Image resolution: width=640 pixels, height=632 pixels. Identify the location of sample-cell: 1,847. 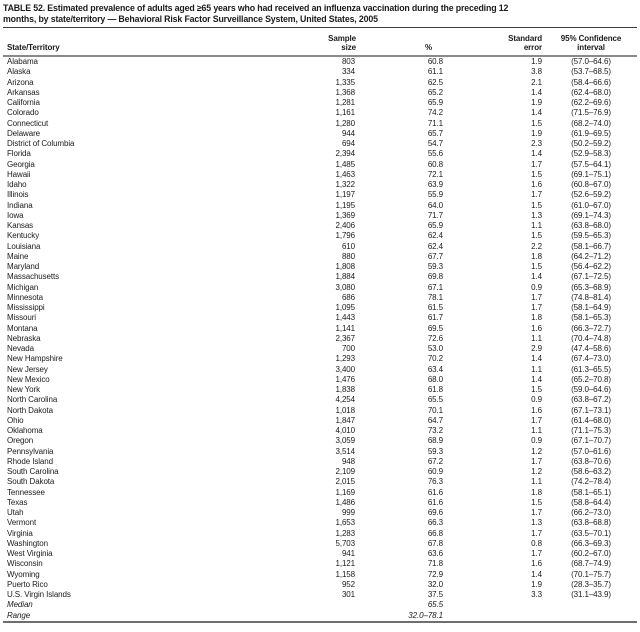
(345, 420).